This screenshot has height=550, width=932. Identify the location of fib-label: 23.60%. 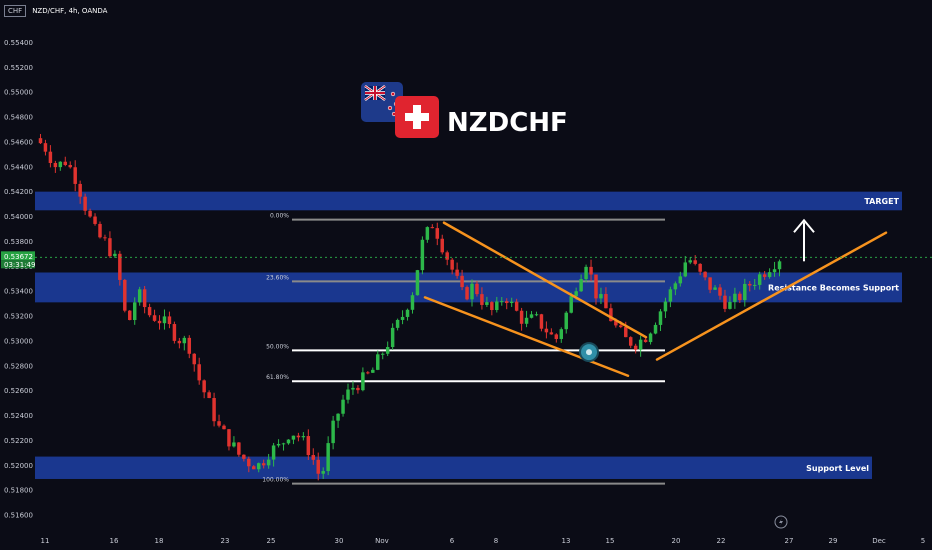
(277, 277).